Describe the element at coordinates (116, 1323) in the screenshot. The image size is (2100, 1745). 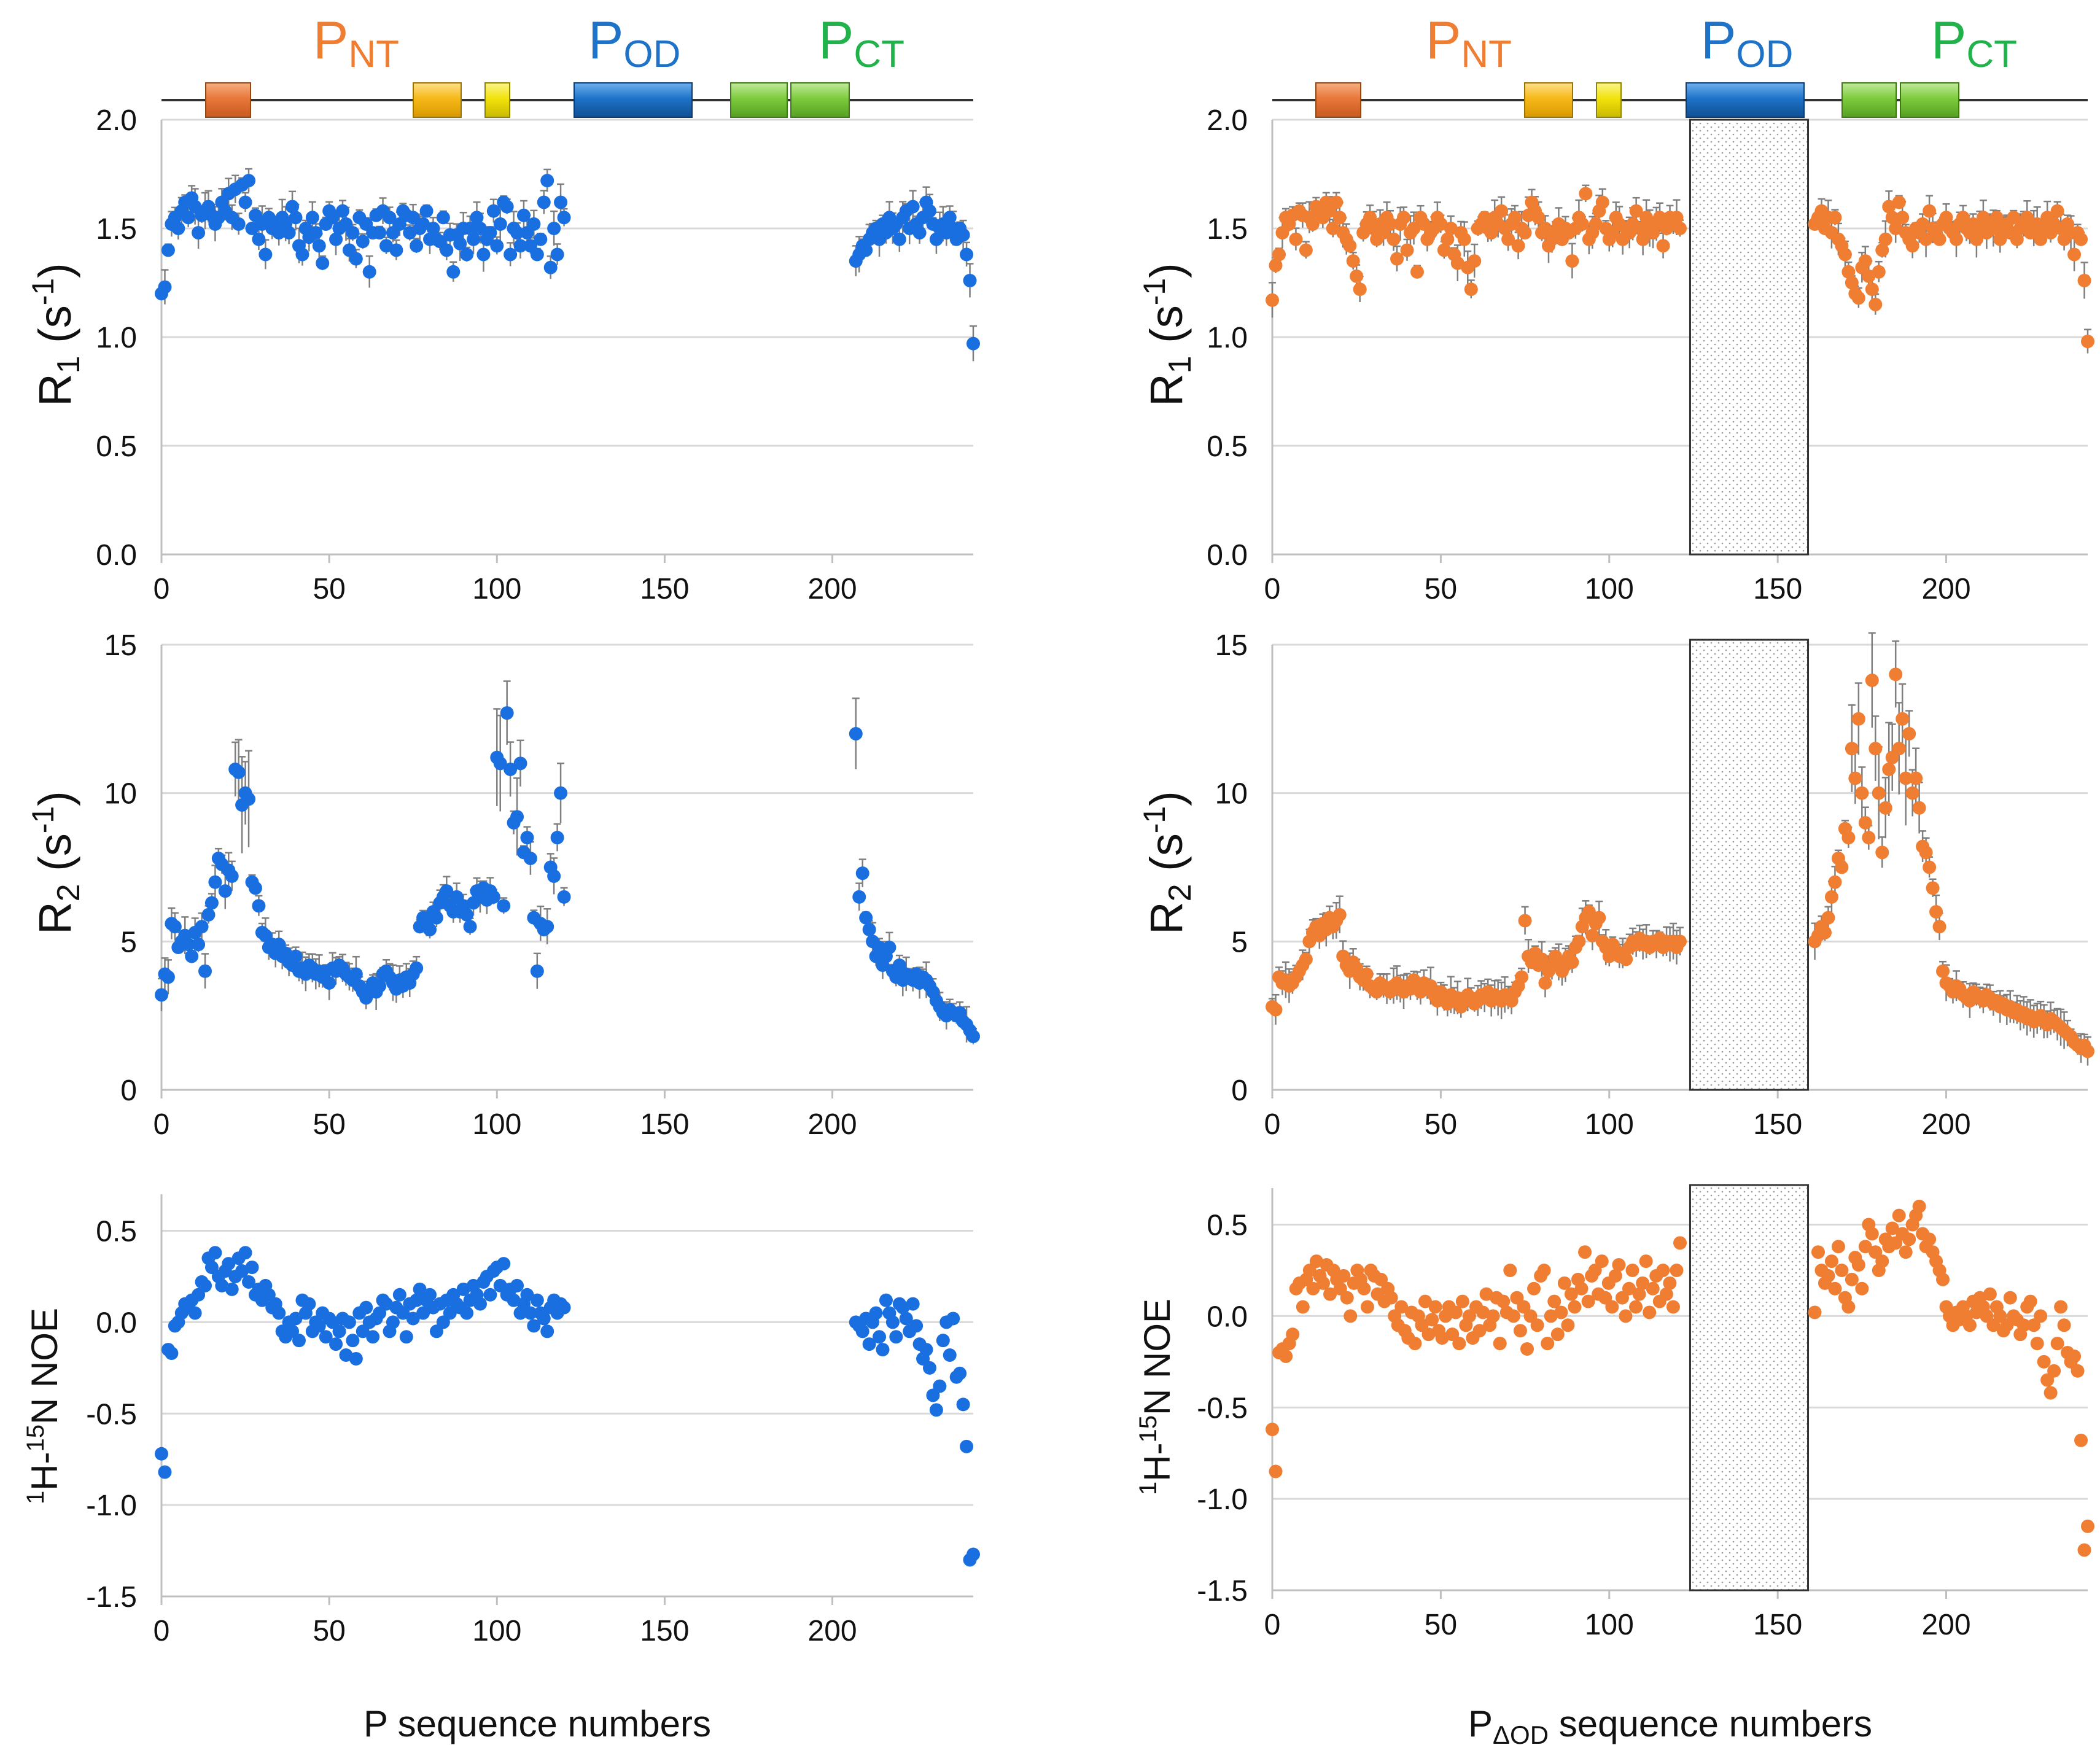
I see `y-tick-label: 0.0` at that location.